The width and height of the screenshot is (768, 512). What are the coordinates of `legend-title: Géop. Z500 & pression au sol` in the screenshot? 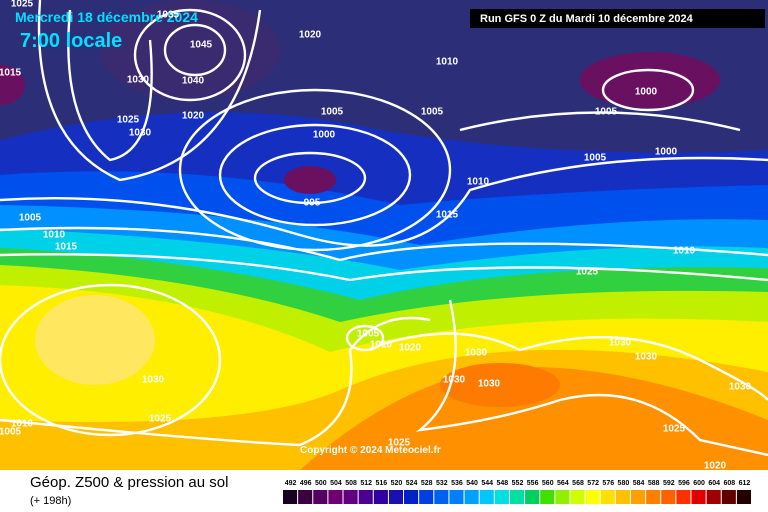 It's located at (129, 482).